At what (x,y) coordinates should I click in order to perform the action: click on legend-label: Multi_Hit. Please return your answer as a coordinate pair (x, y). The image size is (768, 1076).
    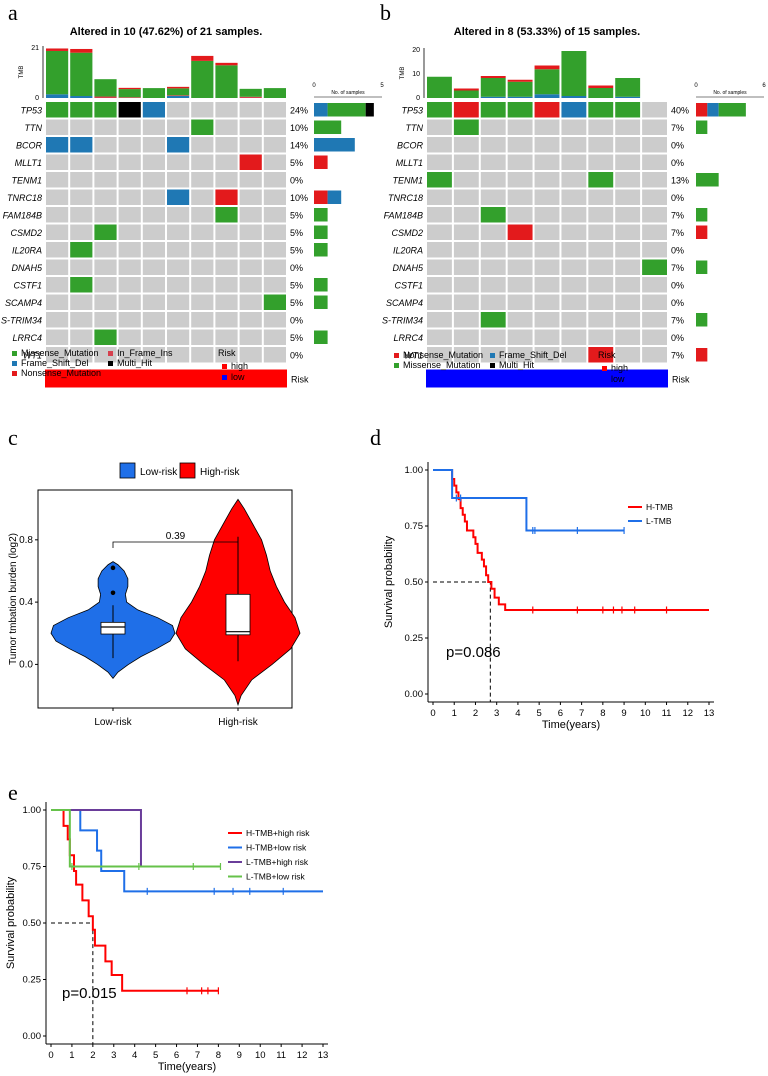
    Looking at the image, I should click on (517, 365).